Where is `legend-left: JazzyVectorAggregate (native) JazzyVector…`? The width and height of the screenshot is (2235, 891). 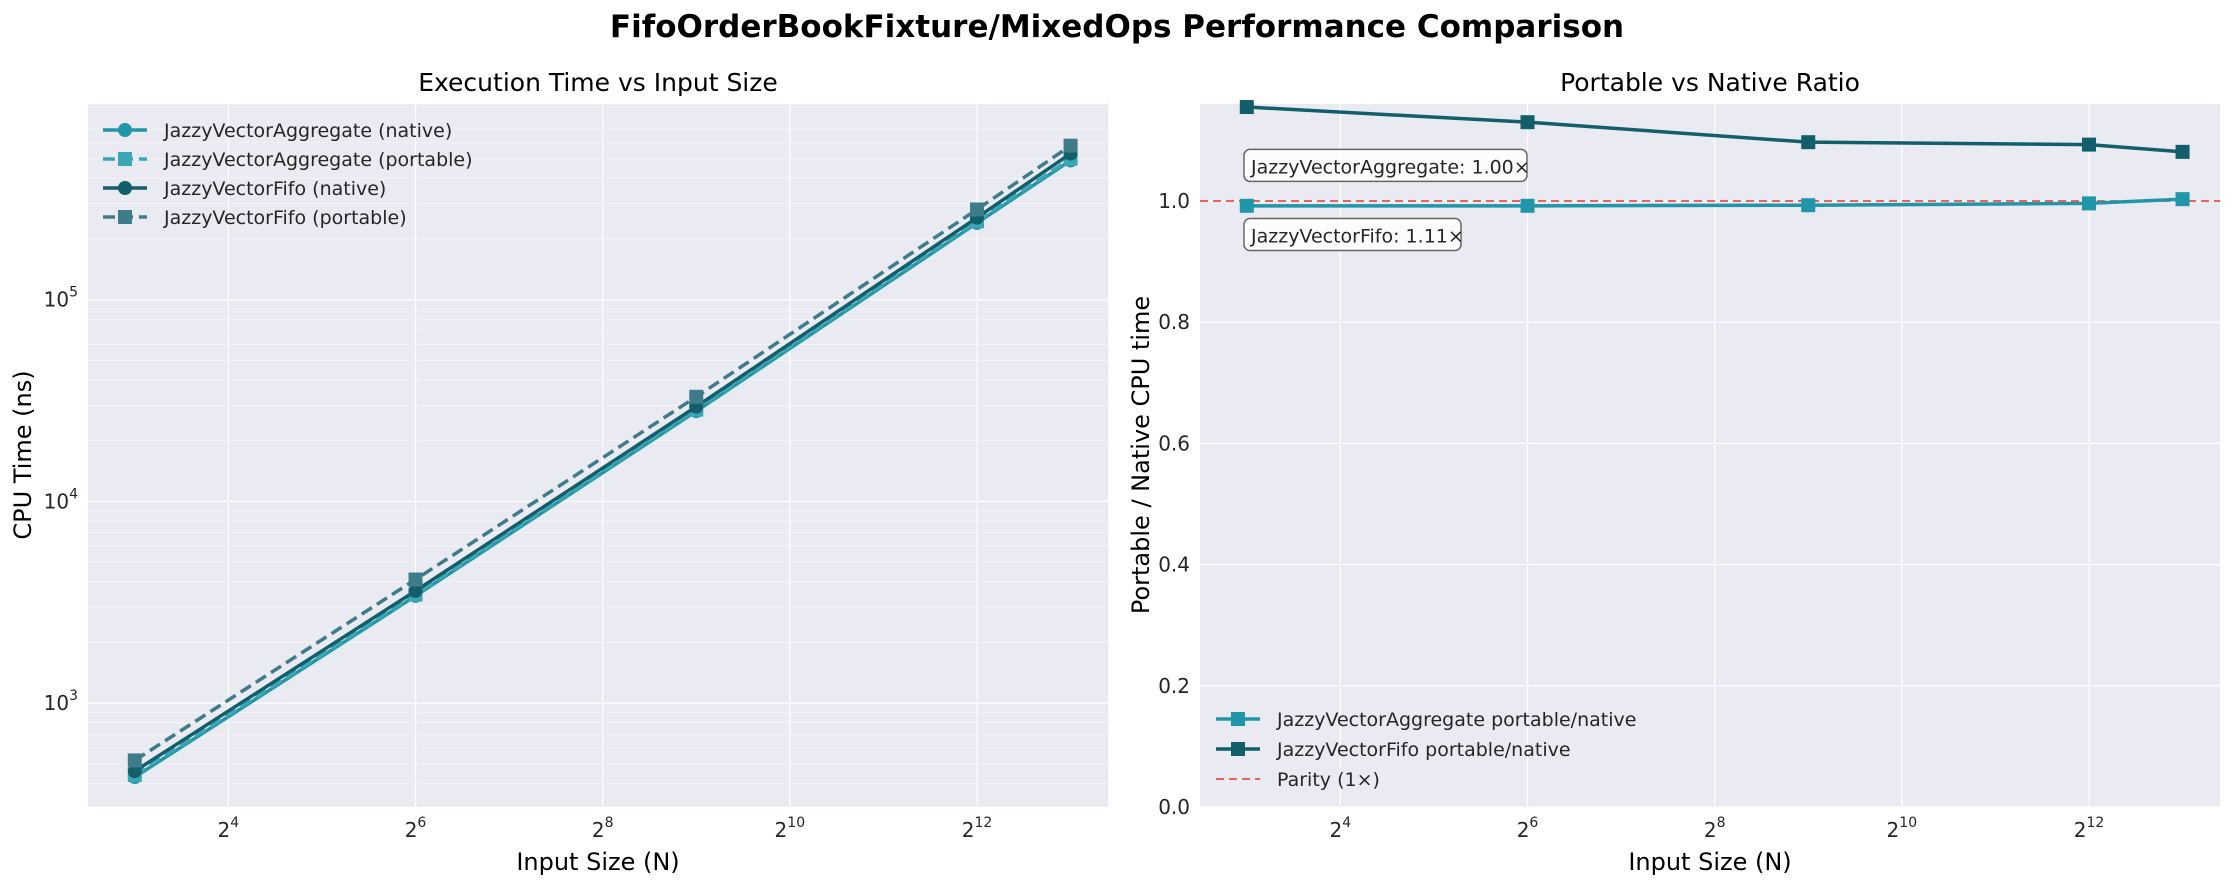 legend-left: JazzyVectorAggregate (native) JazzyVector… is located at coordinates (288, 174).